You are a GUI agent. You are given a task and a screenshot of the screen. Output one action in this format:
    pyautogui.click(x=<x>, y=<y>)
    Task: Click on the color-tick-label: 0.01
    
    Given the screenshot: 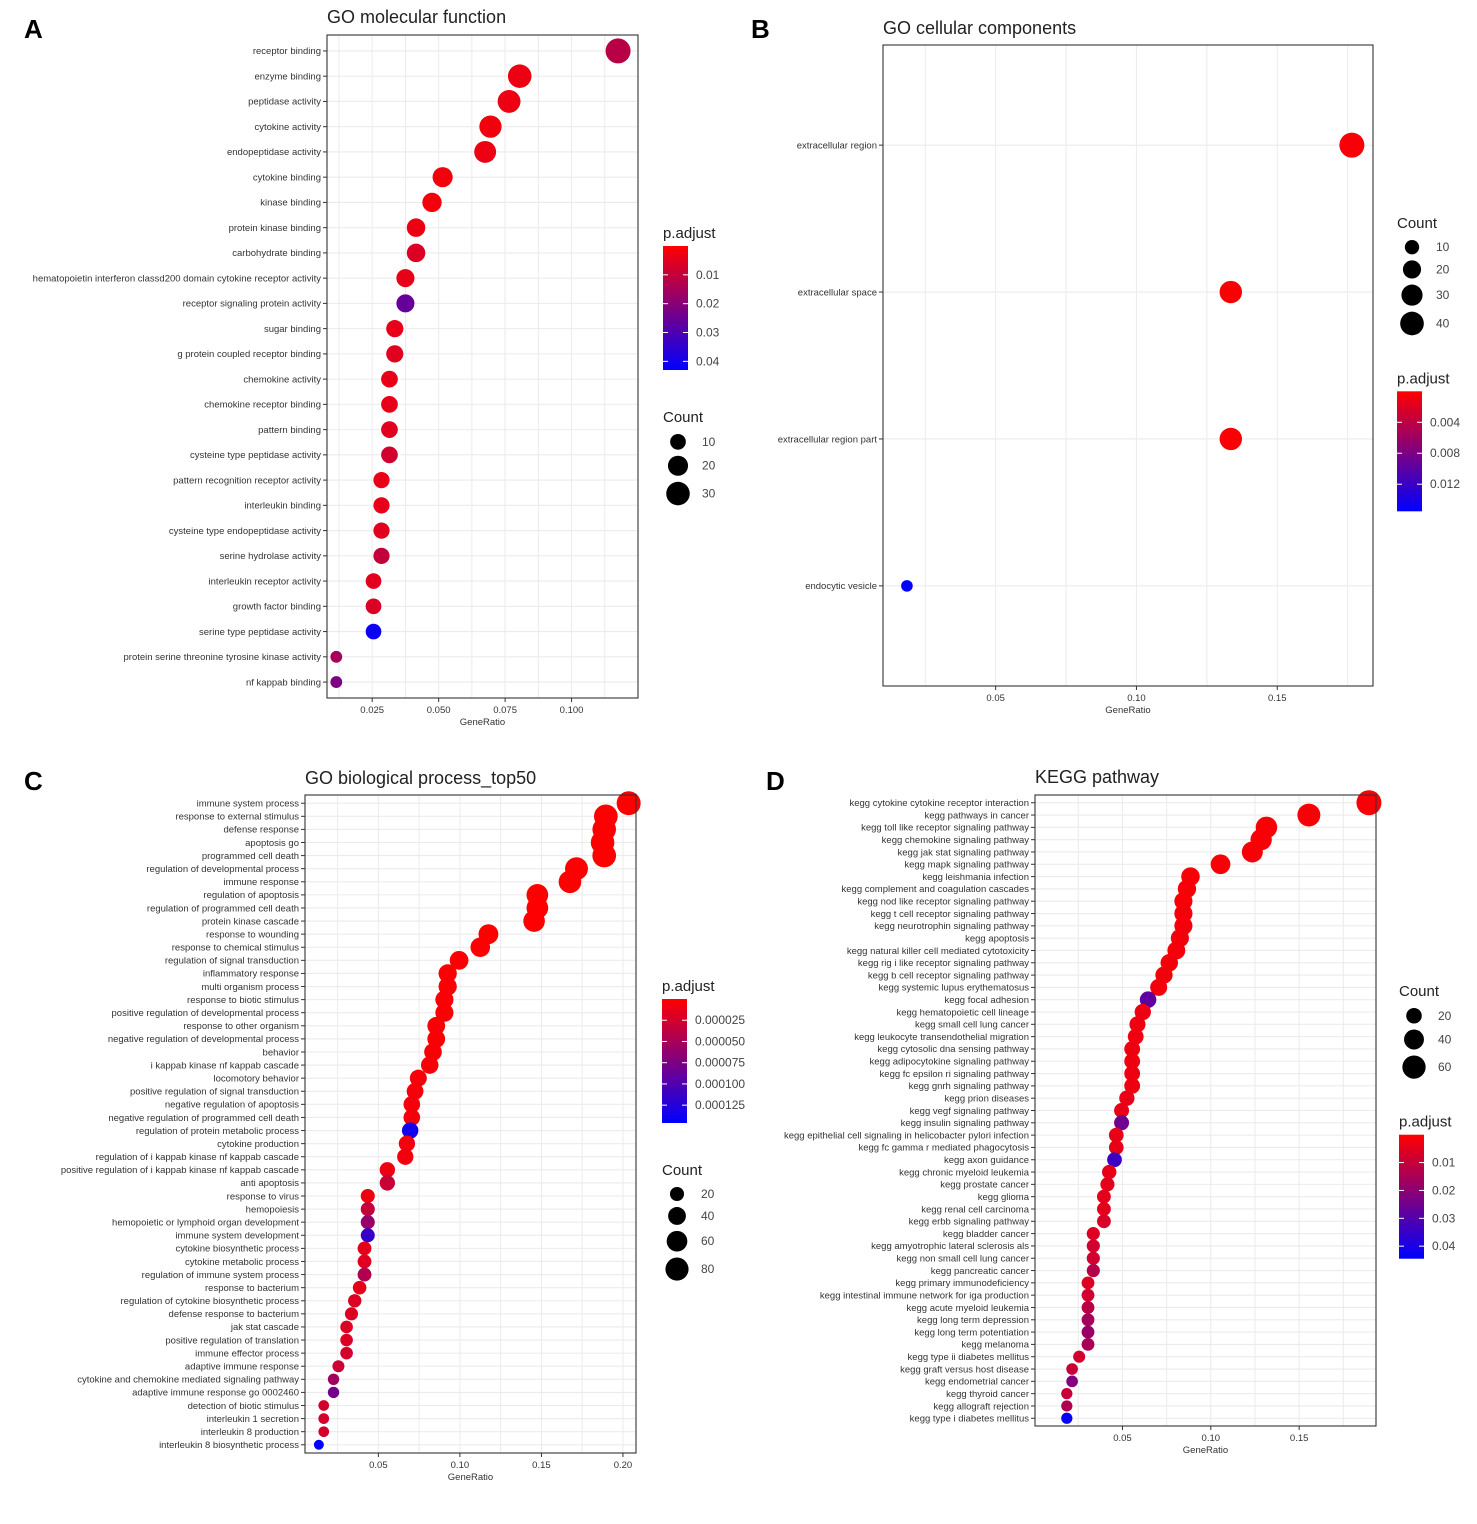 What is the action you would take?
    pyautogui.click(x=1444, y=1163)
    